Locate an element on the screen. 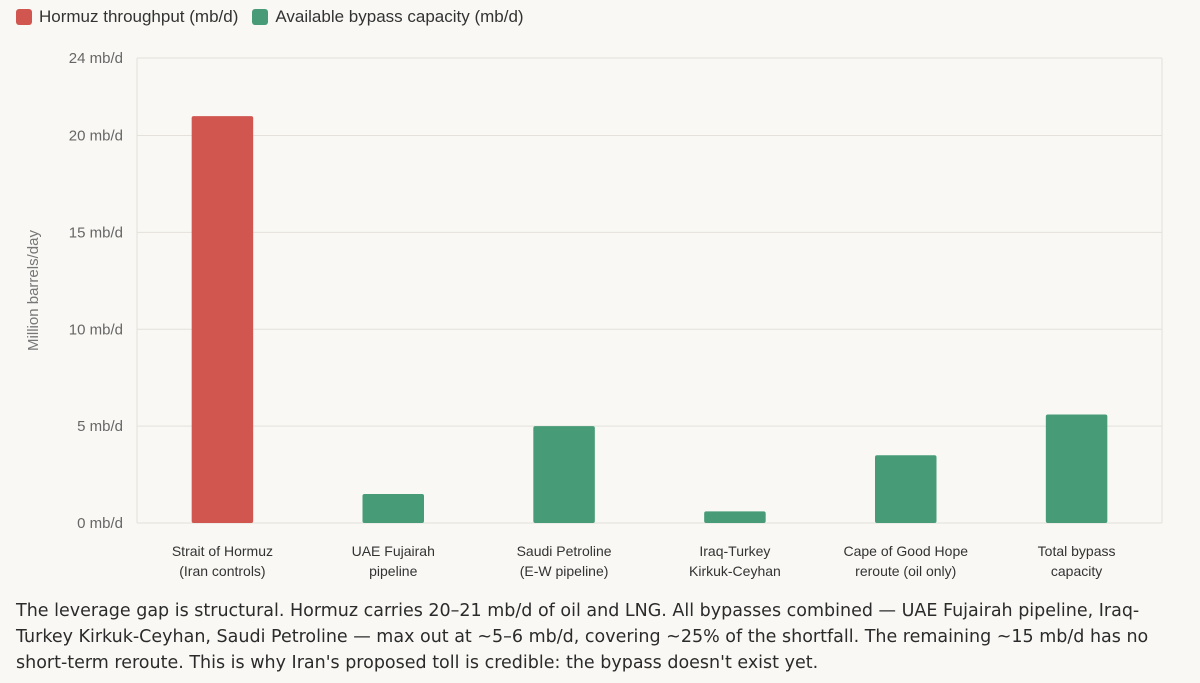  y-tick-label: 24 mb/d is located at coordinates (96, 58).